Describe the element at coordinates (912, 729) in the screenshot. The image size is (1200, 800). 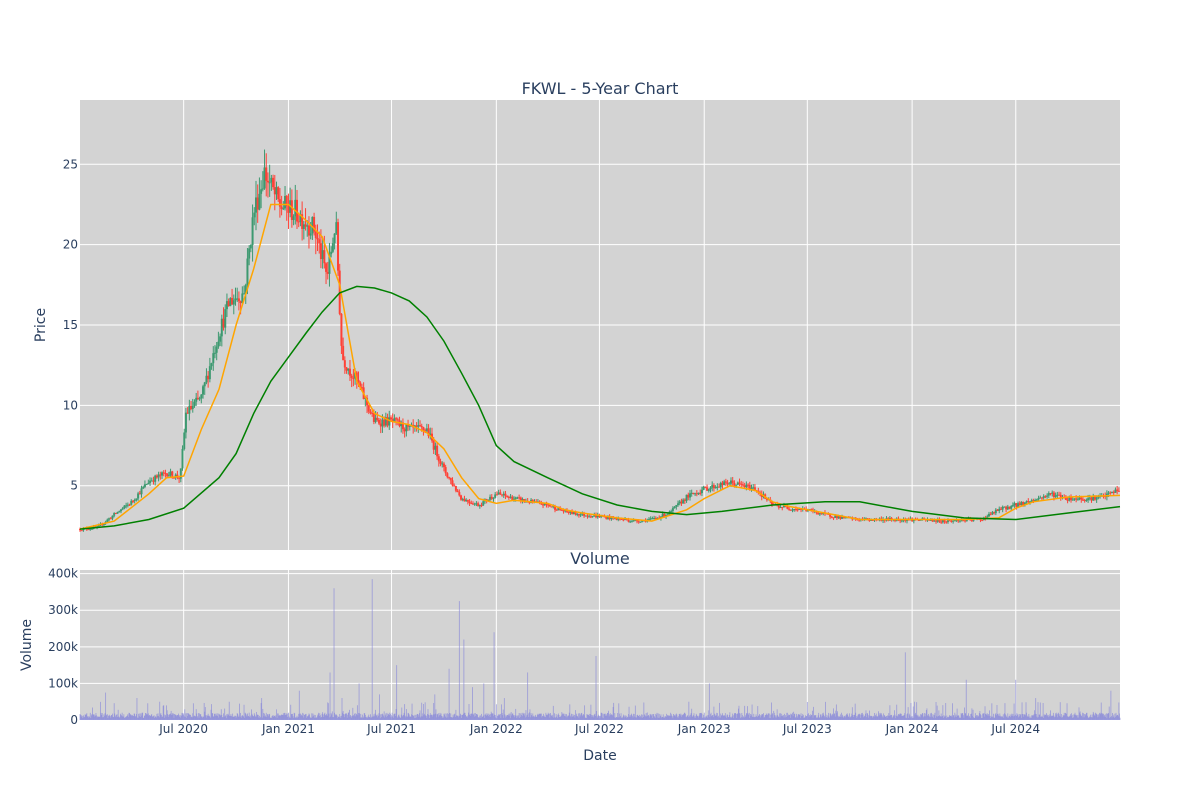
I see `x-tick-label: Jan 2024` at that location.